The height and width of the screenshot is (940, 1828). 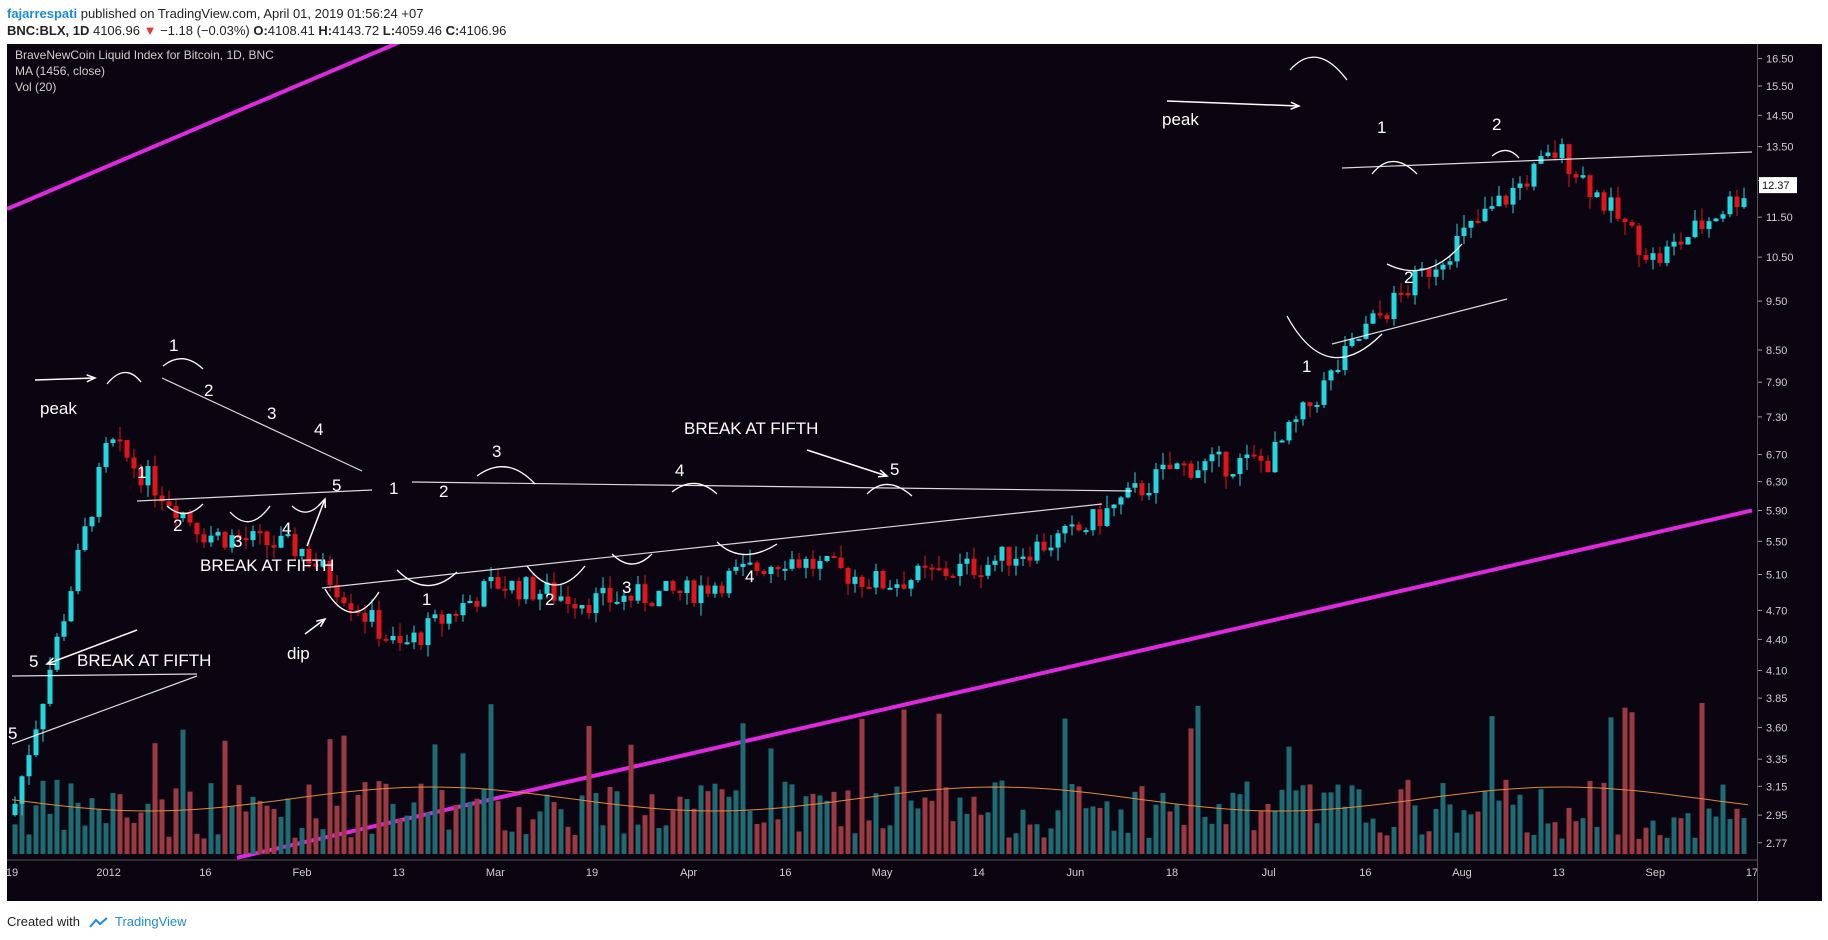 I want to click on down-arrow-icon: ▼, so click(x=150, y=30).